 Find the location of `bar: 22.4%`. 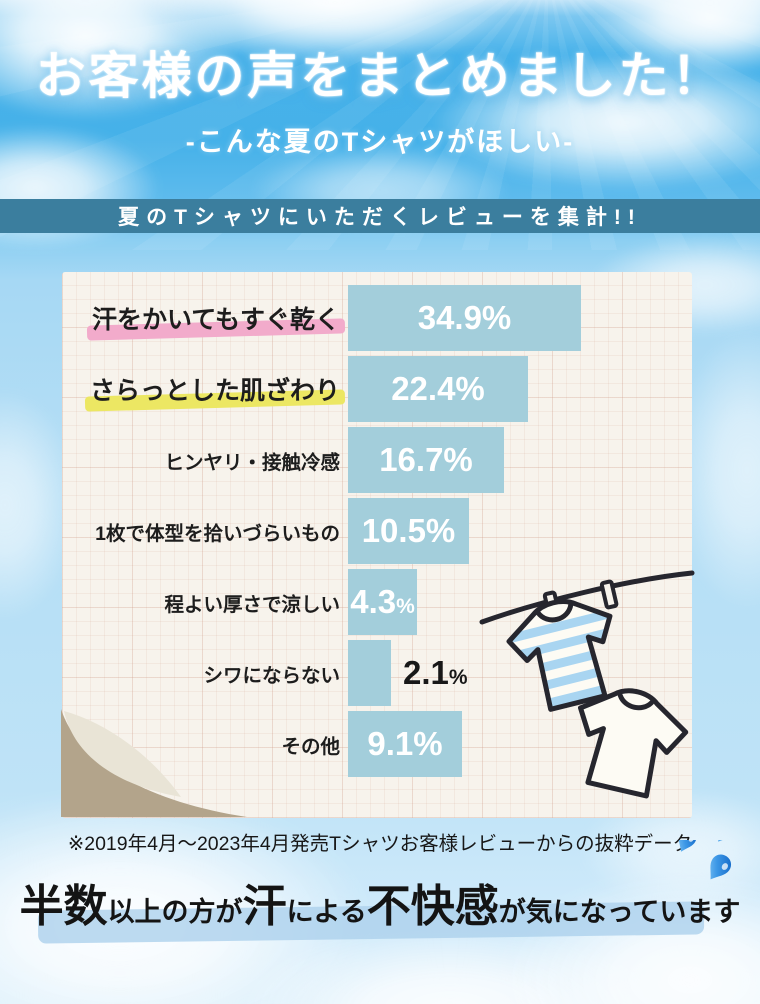

bar: 22.4% is located at coordinates (438, 389).